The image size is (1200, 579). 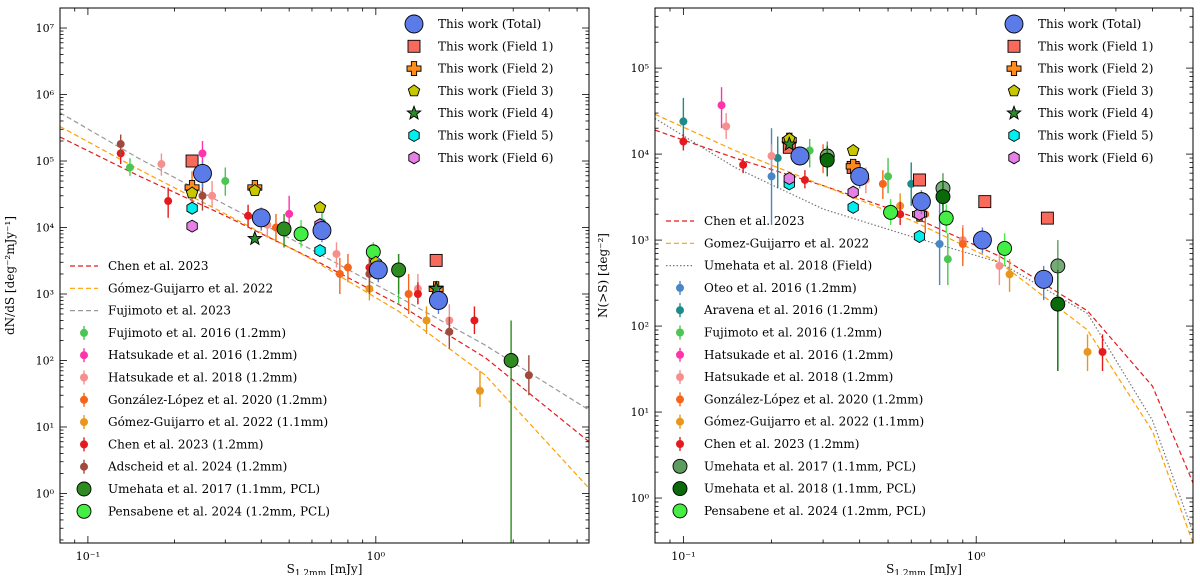 What do you see at coordinates (202, 355) in the screenshot?
I see `legend-label: Hatsukade et al. 2016 (1.2mm)` at bounding box center [202, 355].